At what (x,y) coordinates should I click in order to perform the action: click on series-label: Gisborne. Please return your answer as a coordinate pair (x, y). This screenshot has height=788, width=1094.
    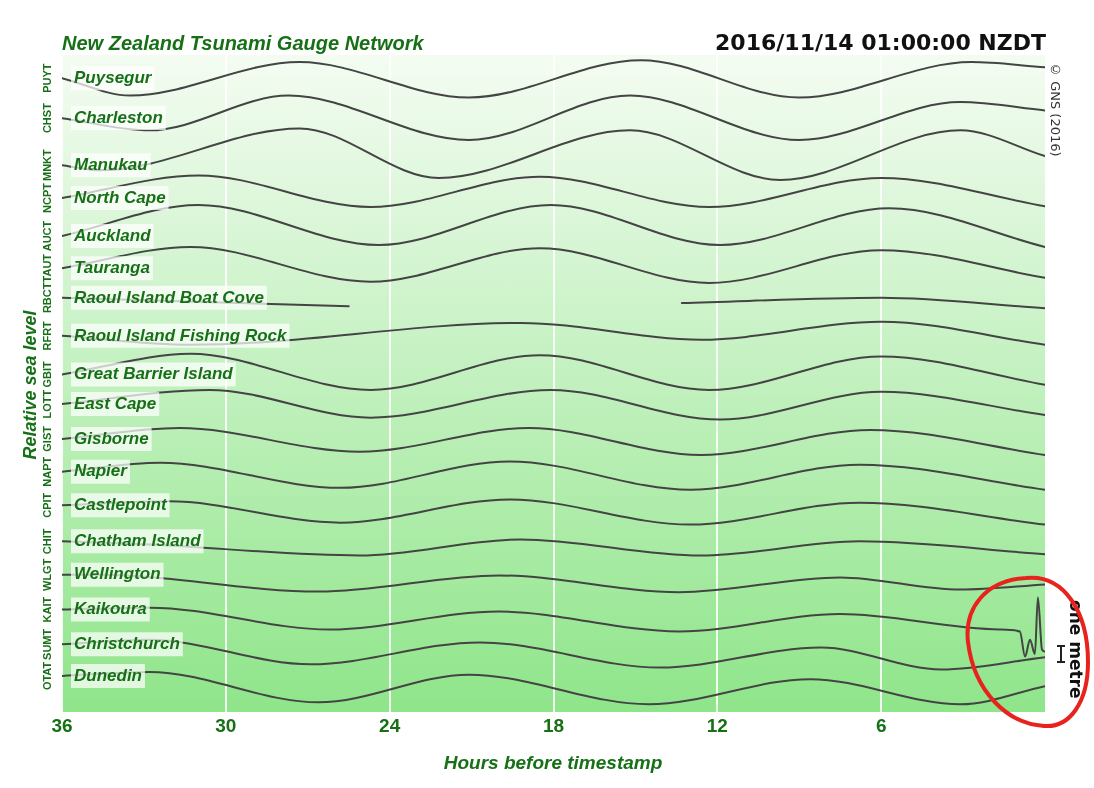
    Looking at the image, I should click on (111, 438).